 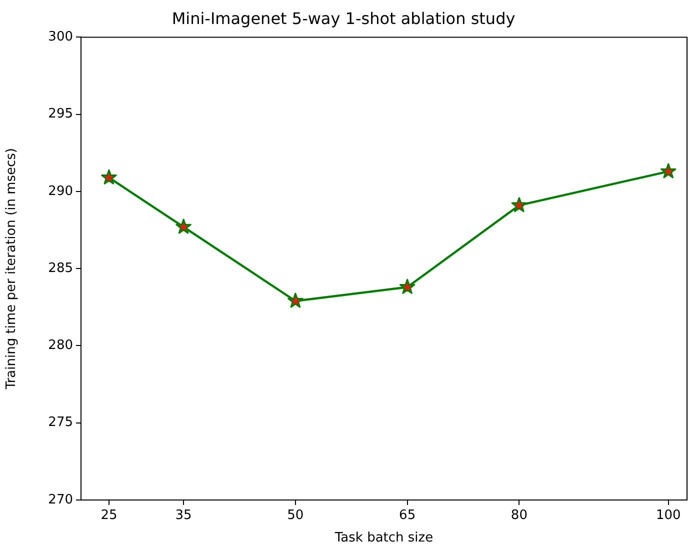 I want to click on y-axis-title: Training time per iteration (in msecs), so click(x=12, y=269).